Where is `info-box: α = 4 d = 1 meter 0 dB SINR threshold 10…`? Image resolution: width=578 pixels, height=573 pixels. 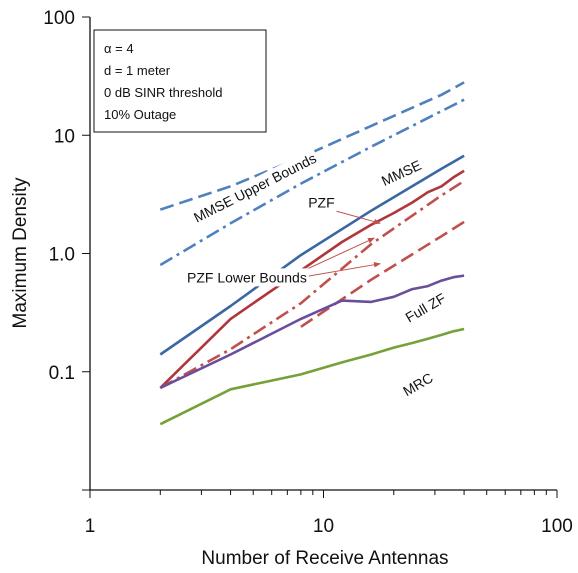 info-box: α = 4 d = 1 meter 0 dB SINR threshold 10… is located at coordinates (180, 81).